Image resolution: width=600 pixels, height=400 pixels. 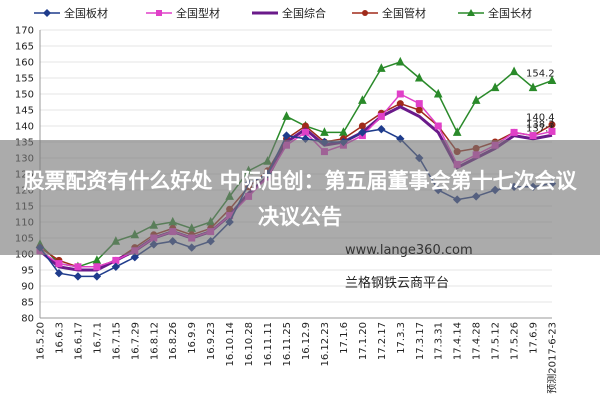 What do you see at coordinates (540, 118) in the screenshot?
I see `data-label: 140.4` at bounding box center [540, 118].